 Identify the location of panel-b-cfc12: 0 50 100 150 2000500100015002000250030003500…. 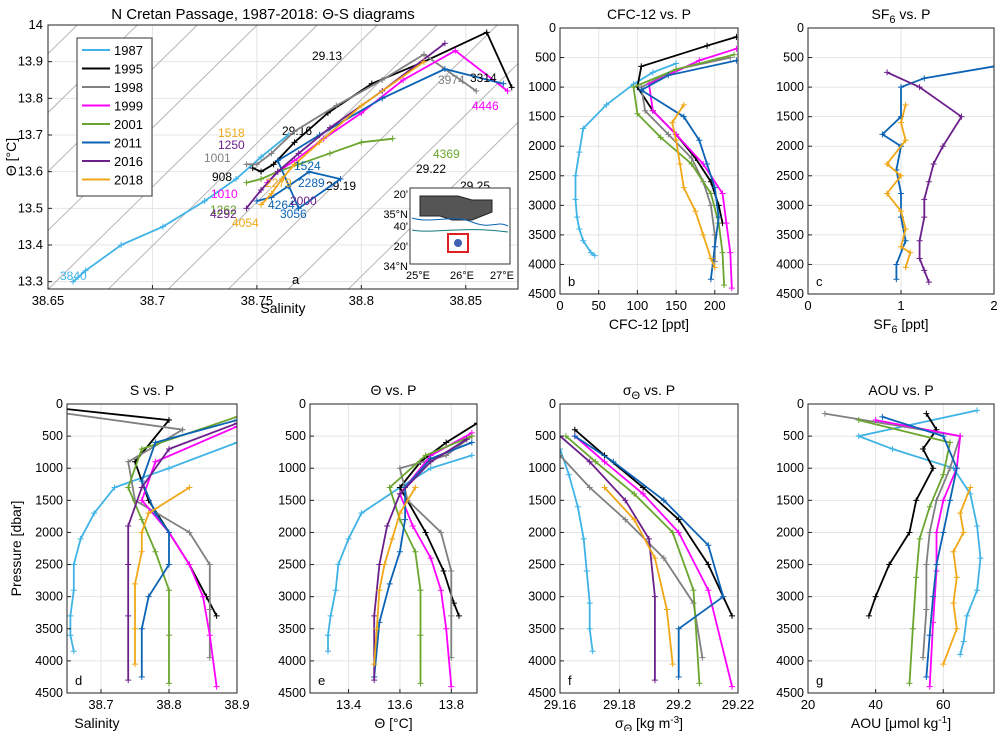
(633, 169).